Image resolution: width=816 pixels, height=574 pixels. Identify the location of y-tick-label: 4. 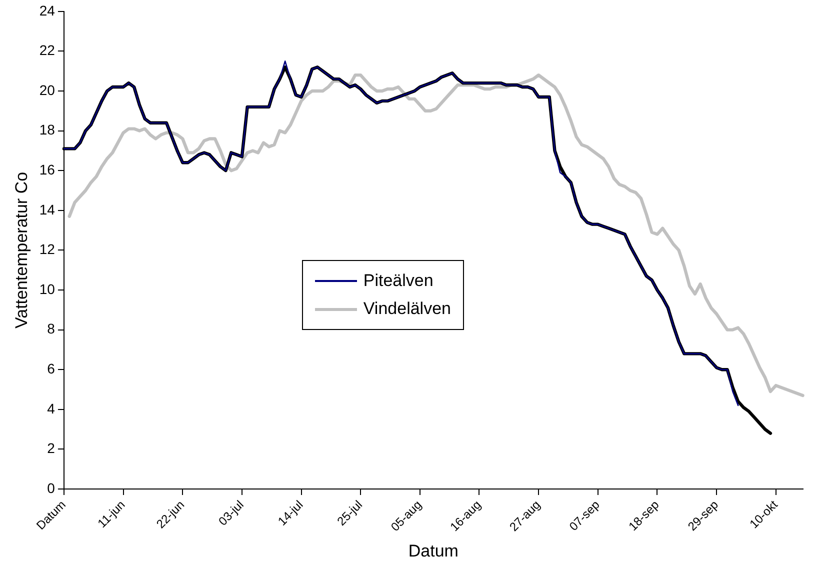
(51, 408).